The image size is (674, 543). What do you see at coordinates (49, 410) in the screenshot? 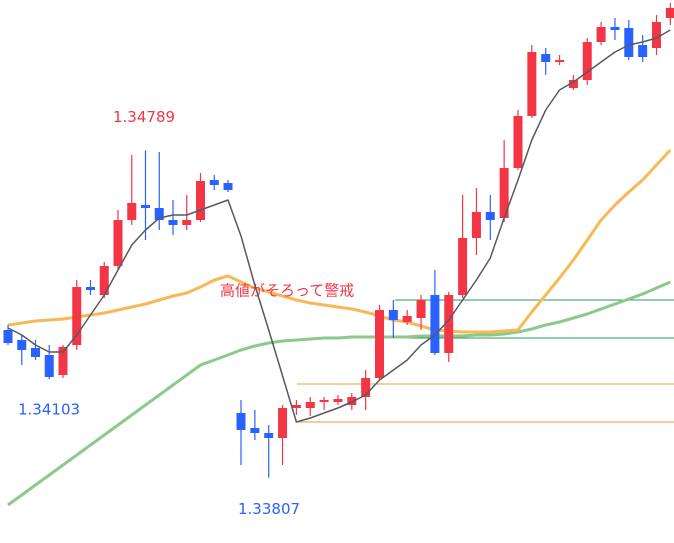
I see `price-label: 1.34103` at bounding box center [49, 410].